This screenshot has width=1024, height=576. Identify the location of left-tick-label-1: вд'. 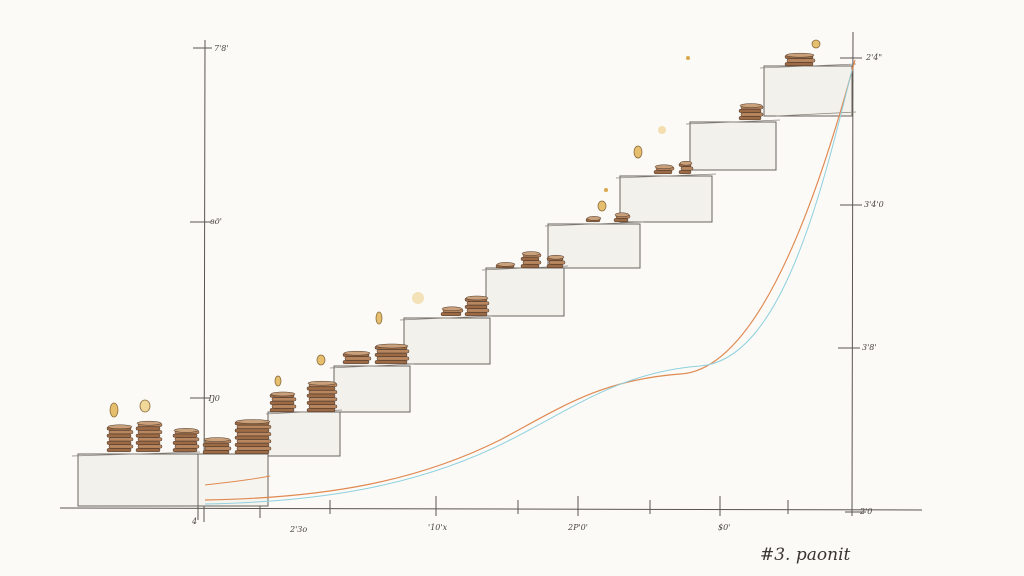
(216, 221).